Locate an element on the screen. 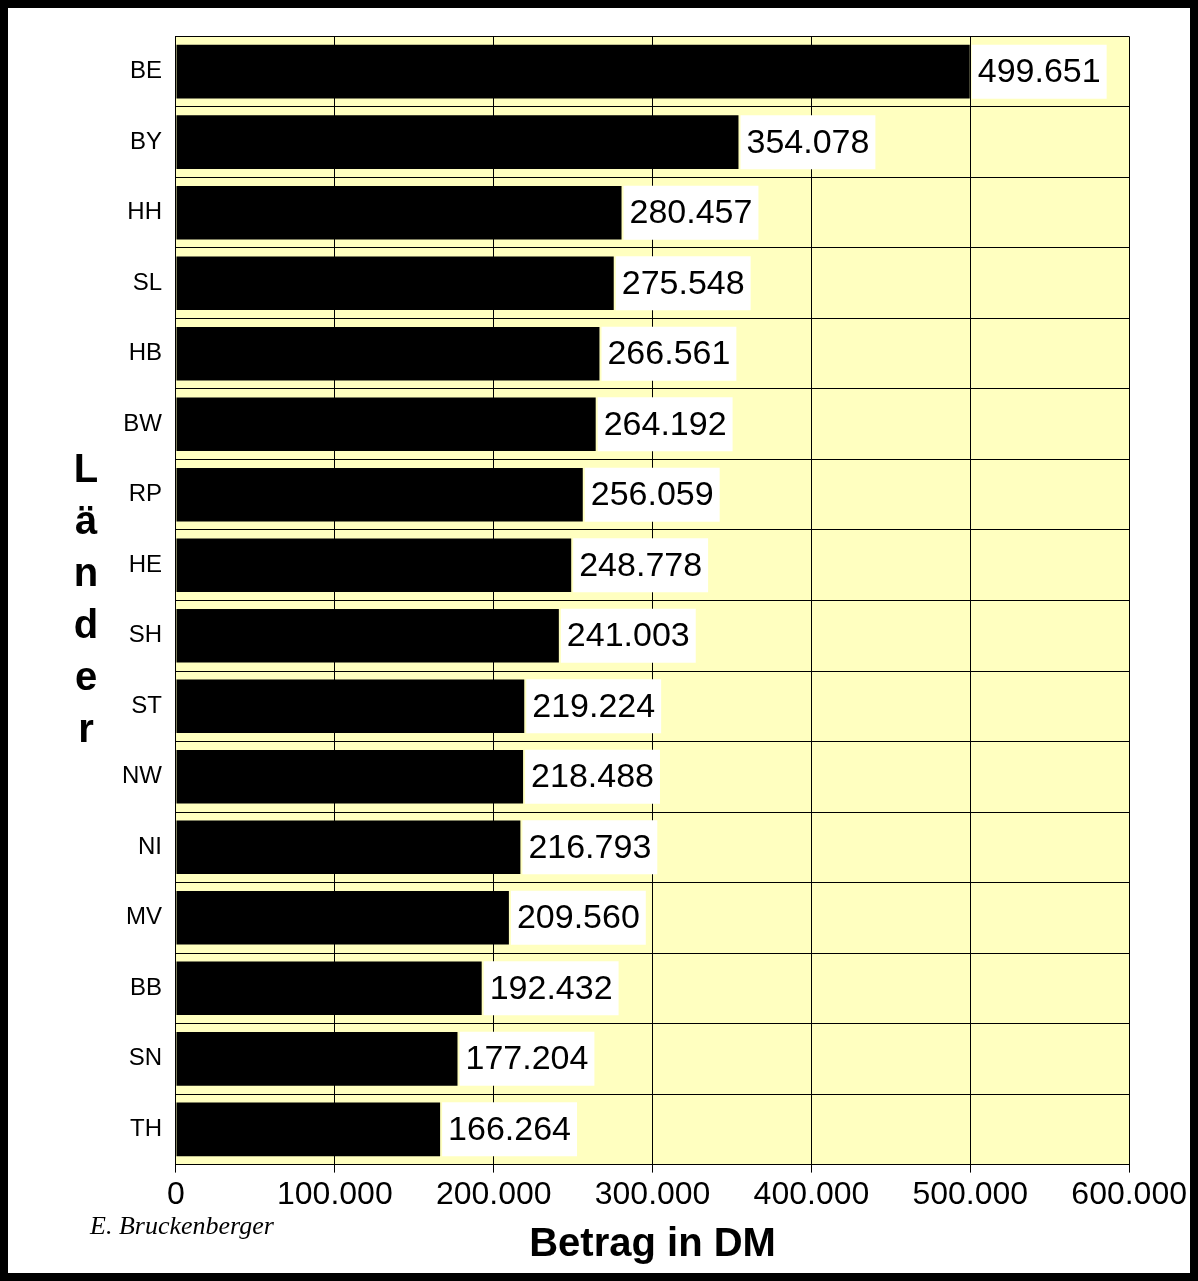  data-label: 499.651 is located at coordinates (1039, 70).